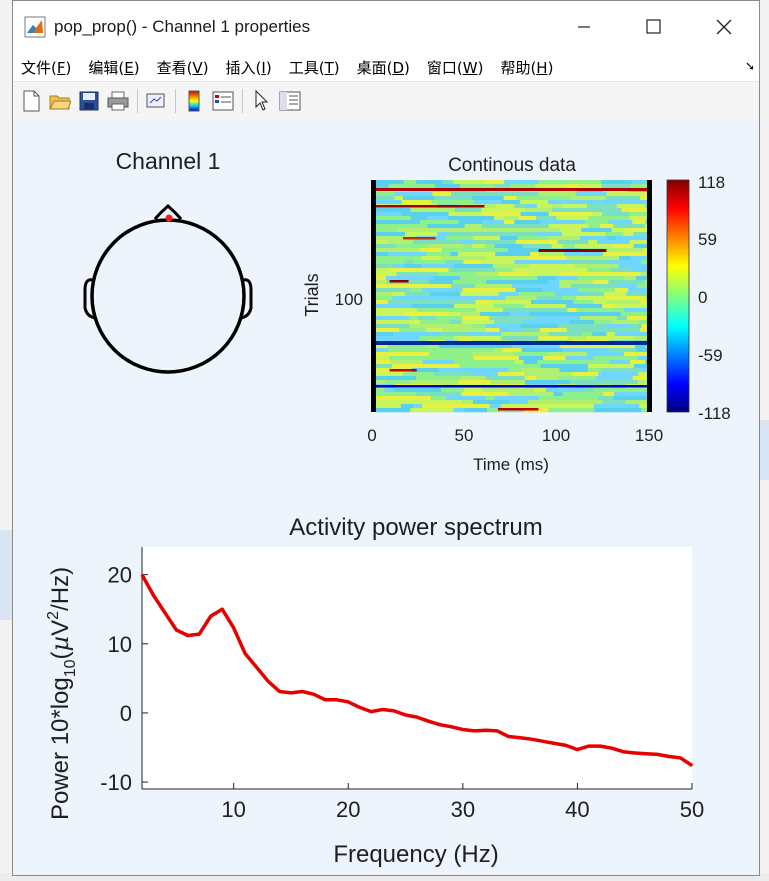 This screenshot has width=769, height=881. Describe the element at coordinates (168, 212) in the screenshot. I see `head-nose` at that location.